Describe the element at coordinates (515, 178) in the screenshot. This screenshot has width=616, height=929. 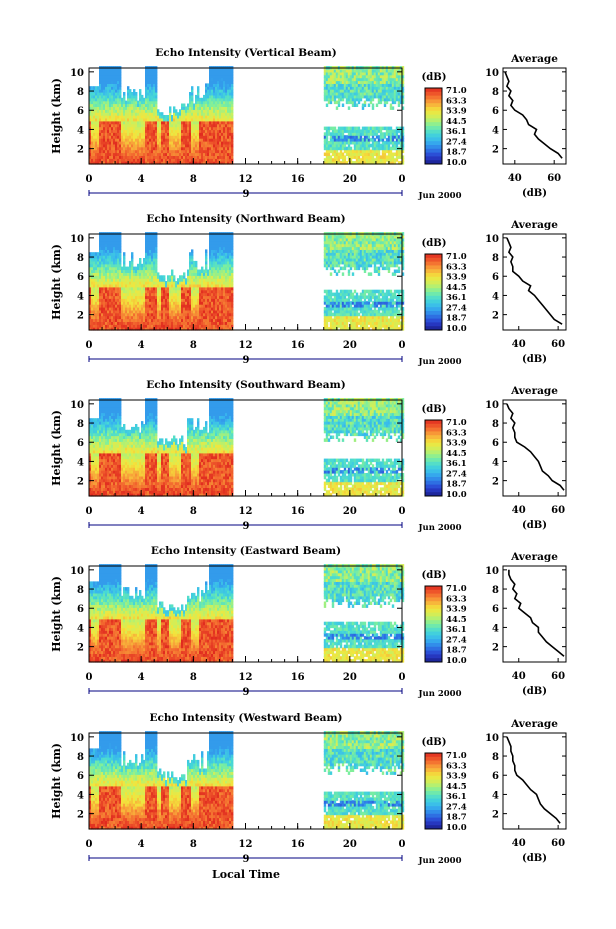
I see `average-x-tick-label: 40` at that location.